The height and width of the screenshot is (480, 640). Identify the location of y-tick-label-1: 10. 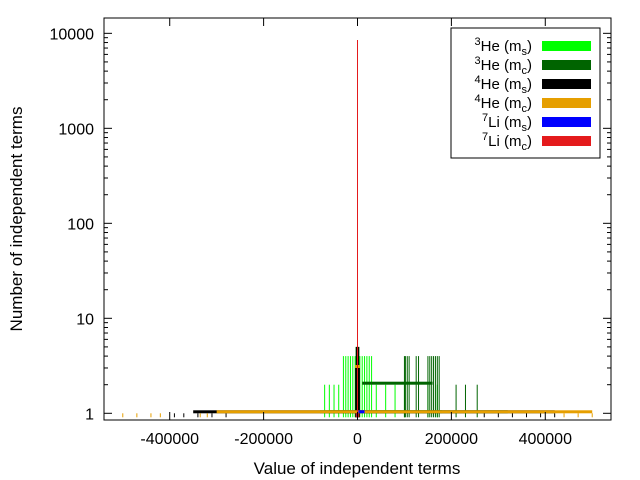
(85, 319).